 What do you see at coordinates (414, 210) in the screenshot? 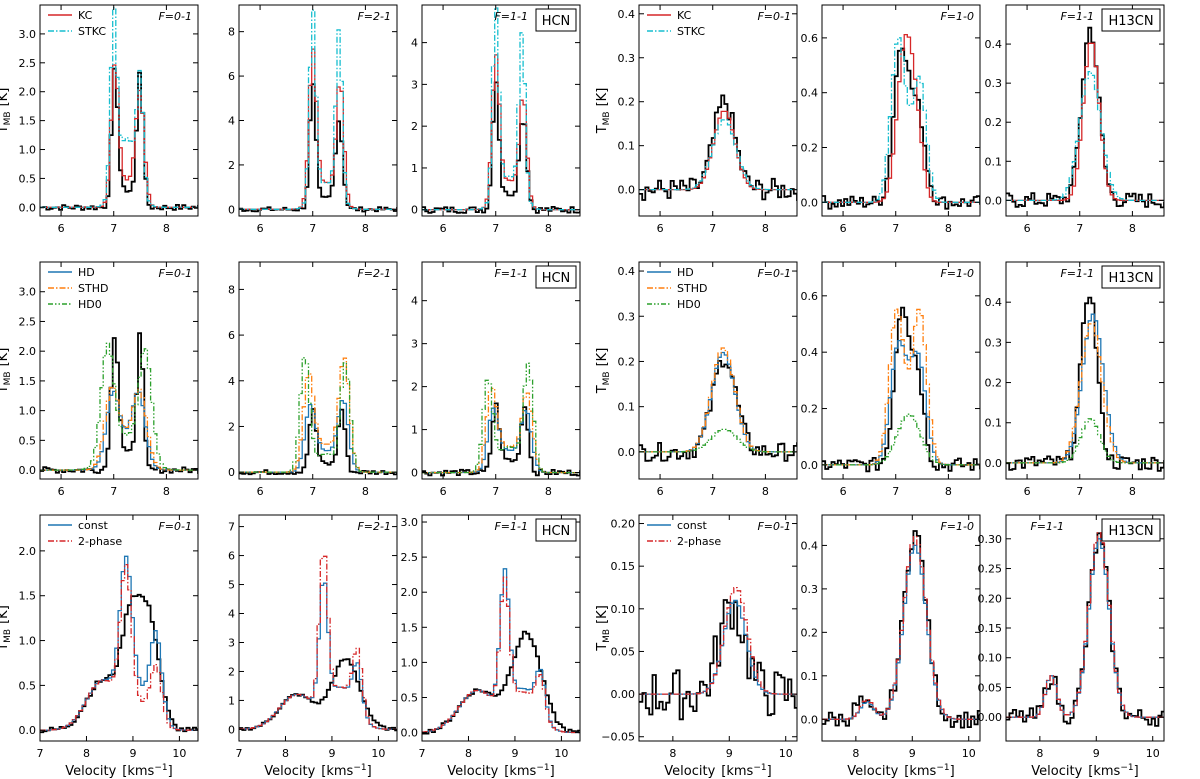
I see `y-tick-label: 0` at bounding box center [414, 210].